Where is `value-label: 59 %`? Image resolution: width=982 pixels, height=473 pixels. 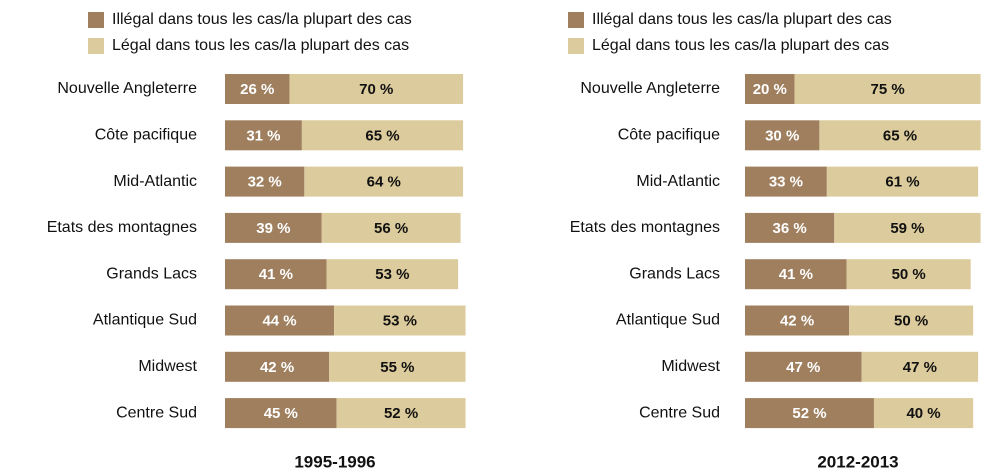 value-label: 59 % is located at coordinates (907, 228).